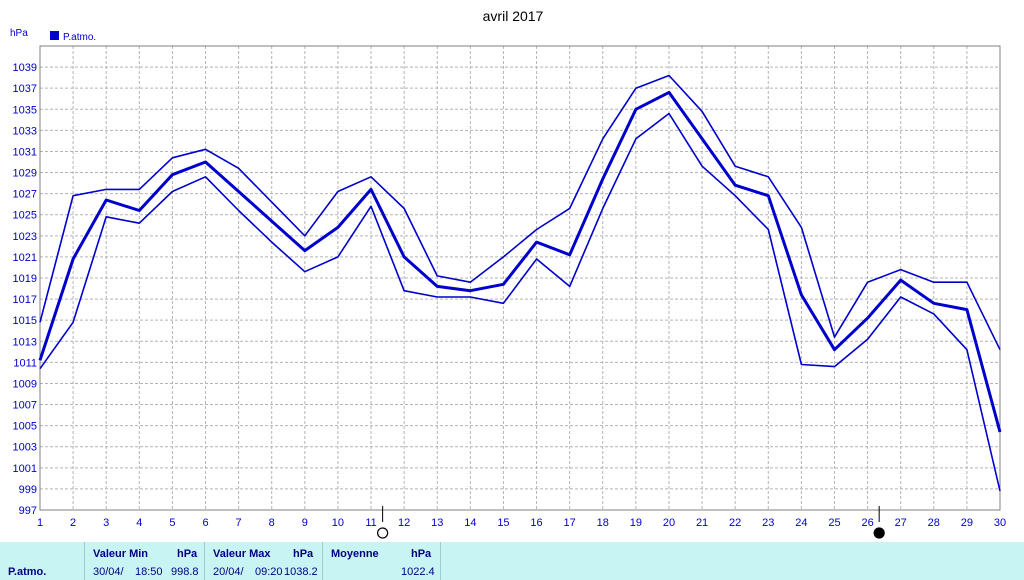 This screenshot has width=1024, height=580. Describe the element at coordinates (264, 561) in the screenshot. I see `summary-max-cell: Valeur Max hPa 20/04/ 09:20 1038.2` at that location.